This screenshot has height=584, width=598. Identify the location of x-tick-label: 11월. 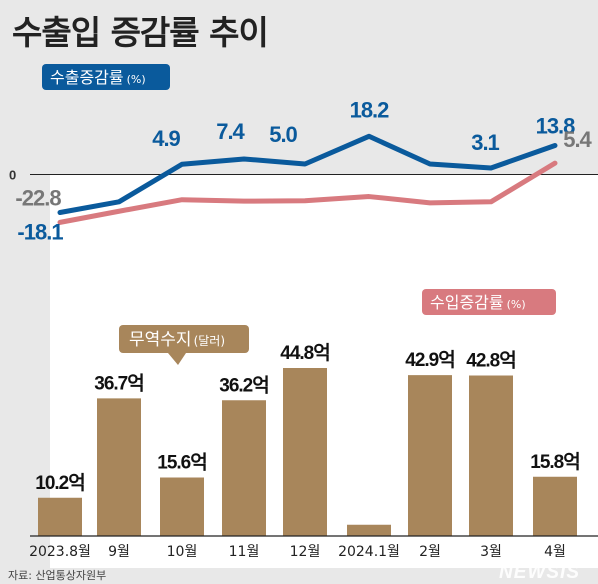
(244, 552).